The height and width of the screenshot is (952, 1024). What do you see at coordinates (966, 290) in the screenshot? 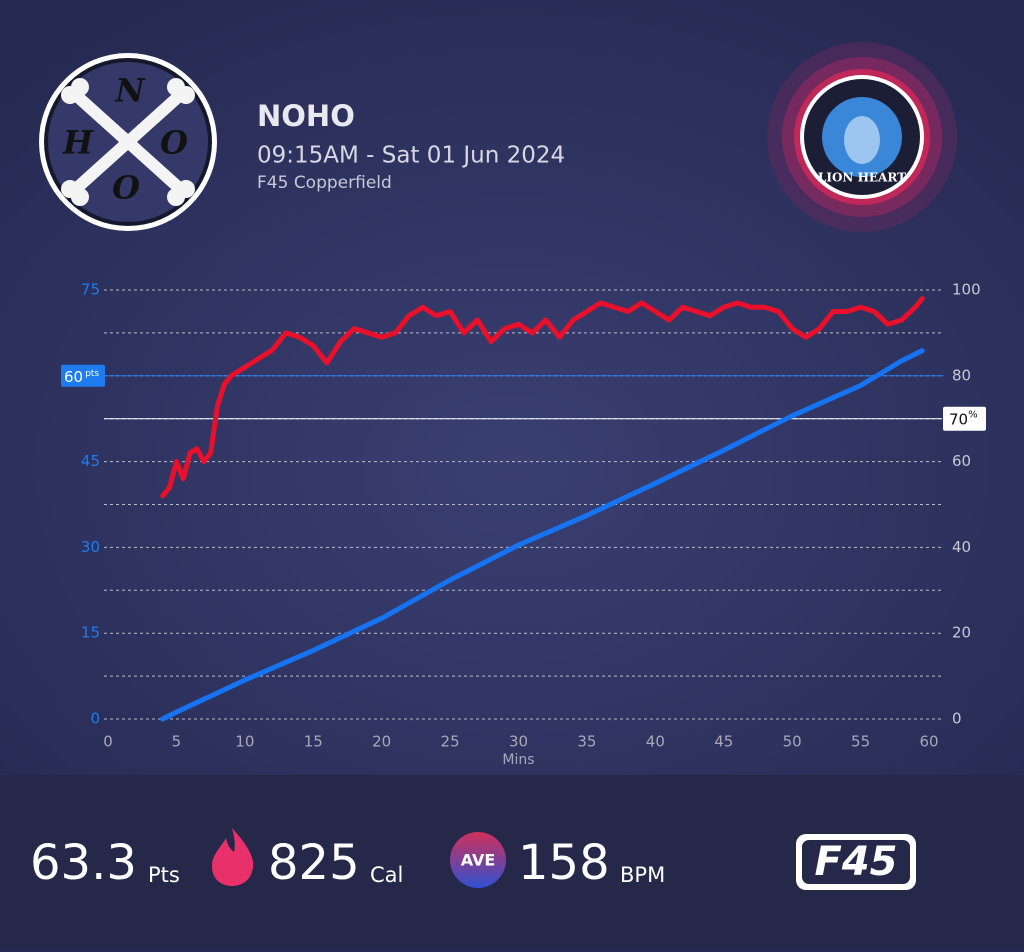
I see `y2-tick-label: 100` at bounding box center [966, 290].